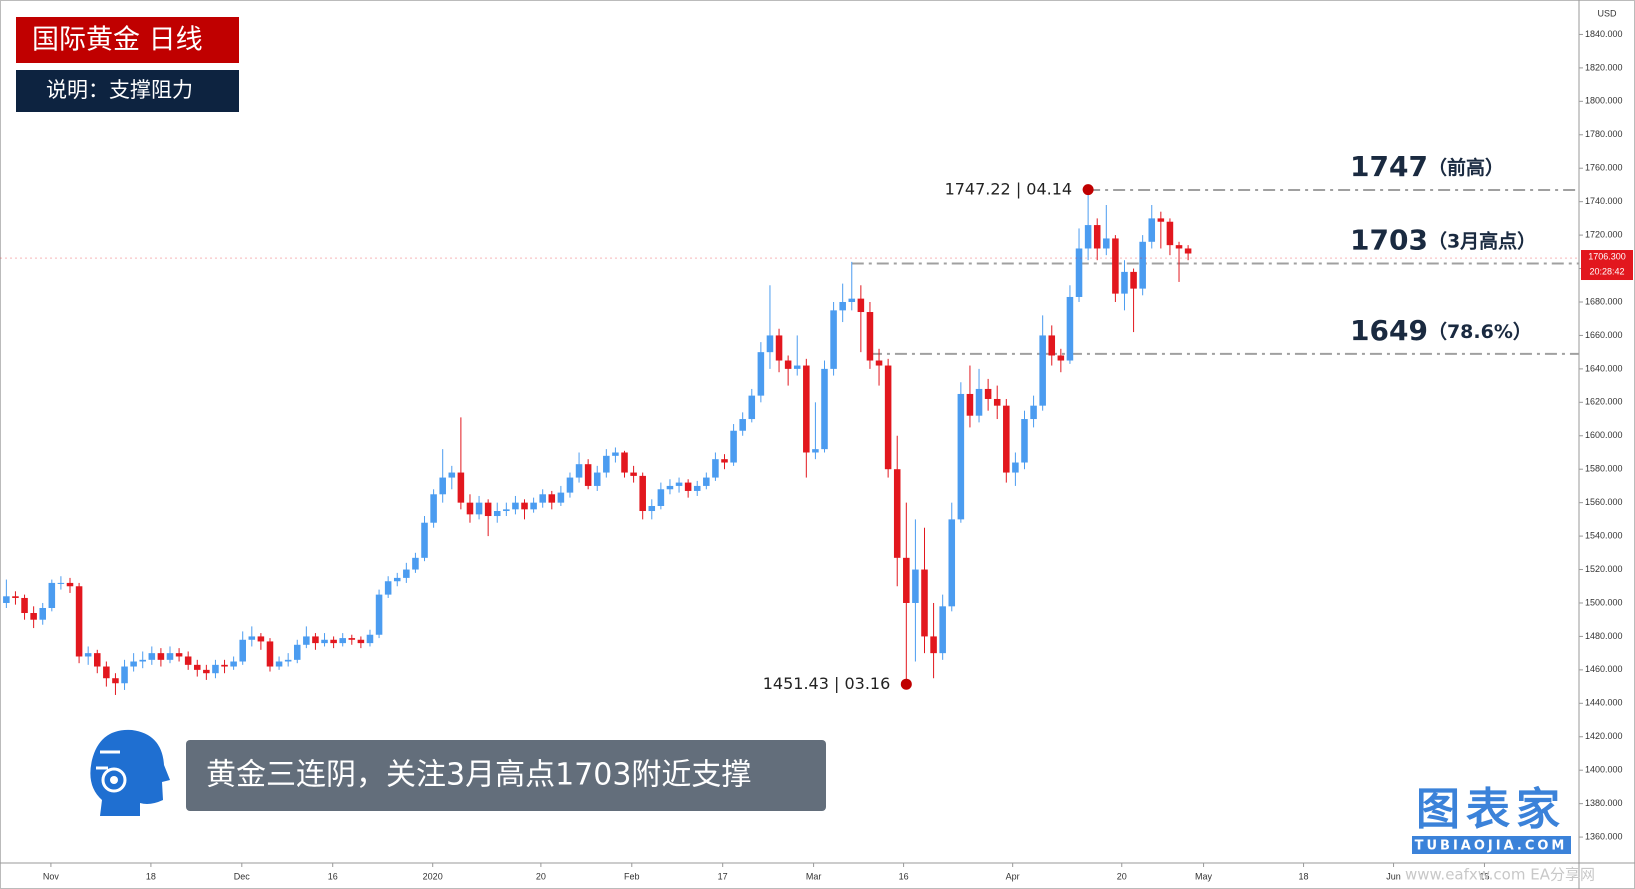 Image resolution: width=1635 pixels, height=889 pixels. What do you see at coordinates (1604, 134) in the screenshot?
I see `y-tick-label: 1780.000` at bounding box center [1604, 134].